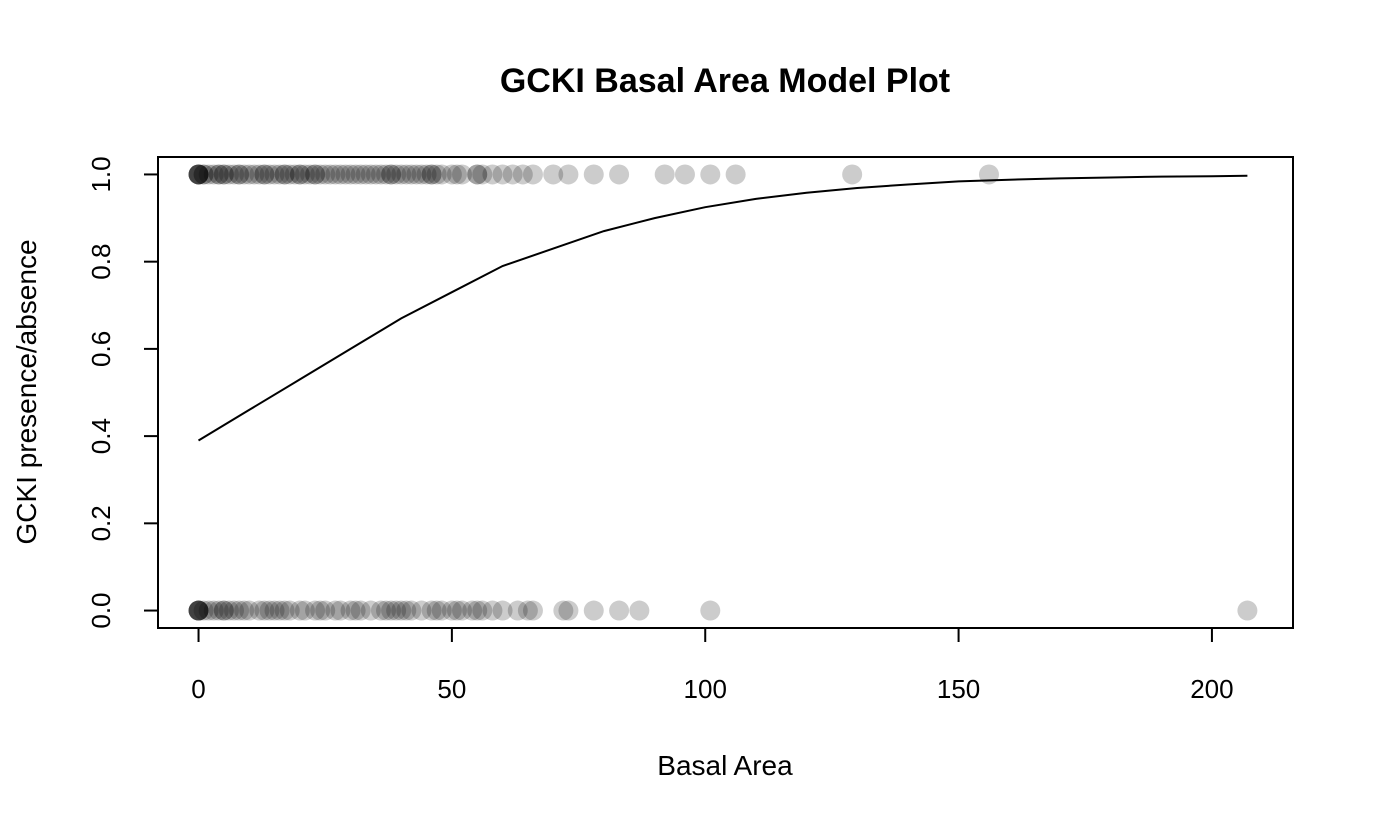 The width and height of the screenshot is (1374, 824). What do you see at coordinates (122, 392) in the screenshot?
I see `y-axis: 0.0 0.2 0.4 0.6 0.8 1.0` at bounding box center [122, 392].